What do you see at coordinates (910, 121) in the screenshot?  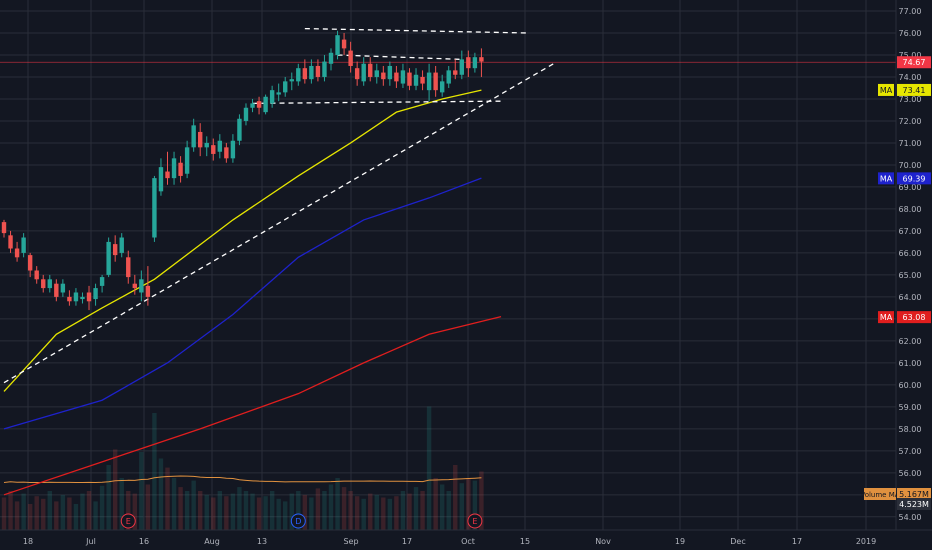 I see `price-tick-label: 72.00` at bounding box center [910, 121].